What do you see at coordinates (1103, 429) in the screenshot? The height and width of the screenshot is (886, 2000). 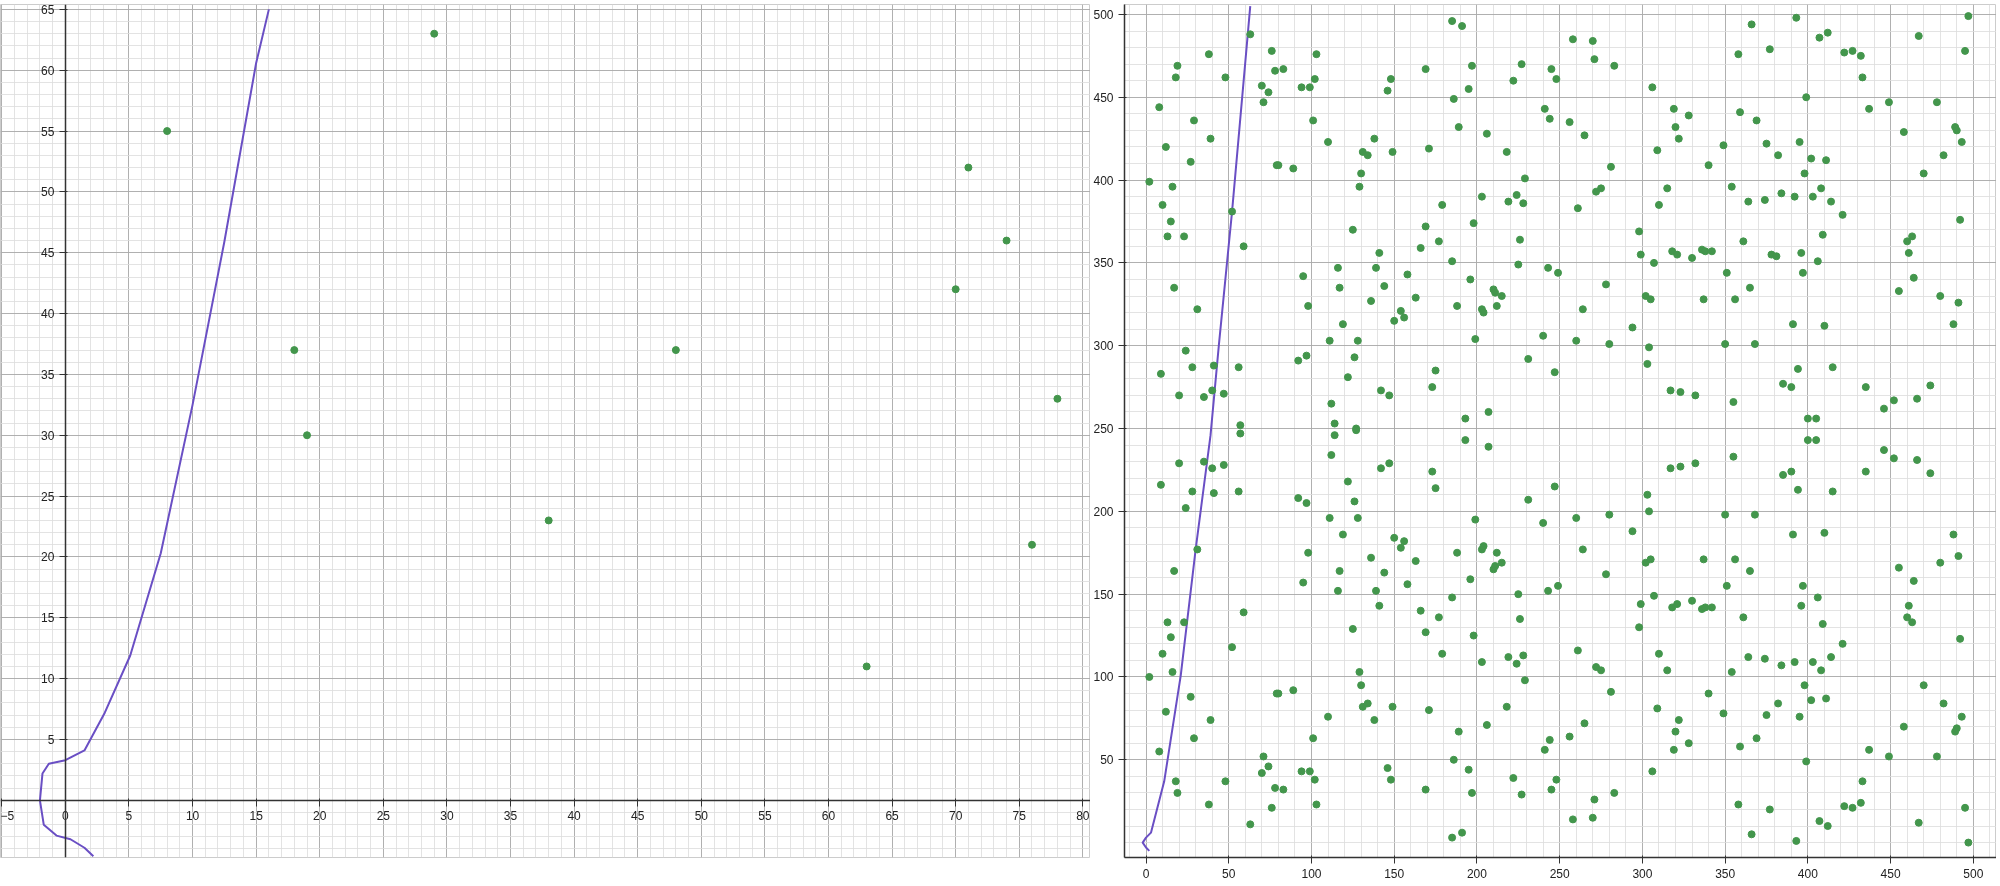 I see `y-tick-label: 250` at bounding box center [1103, 429].